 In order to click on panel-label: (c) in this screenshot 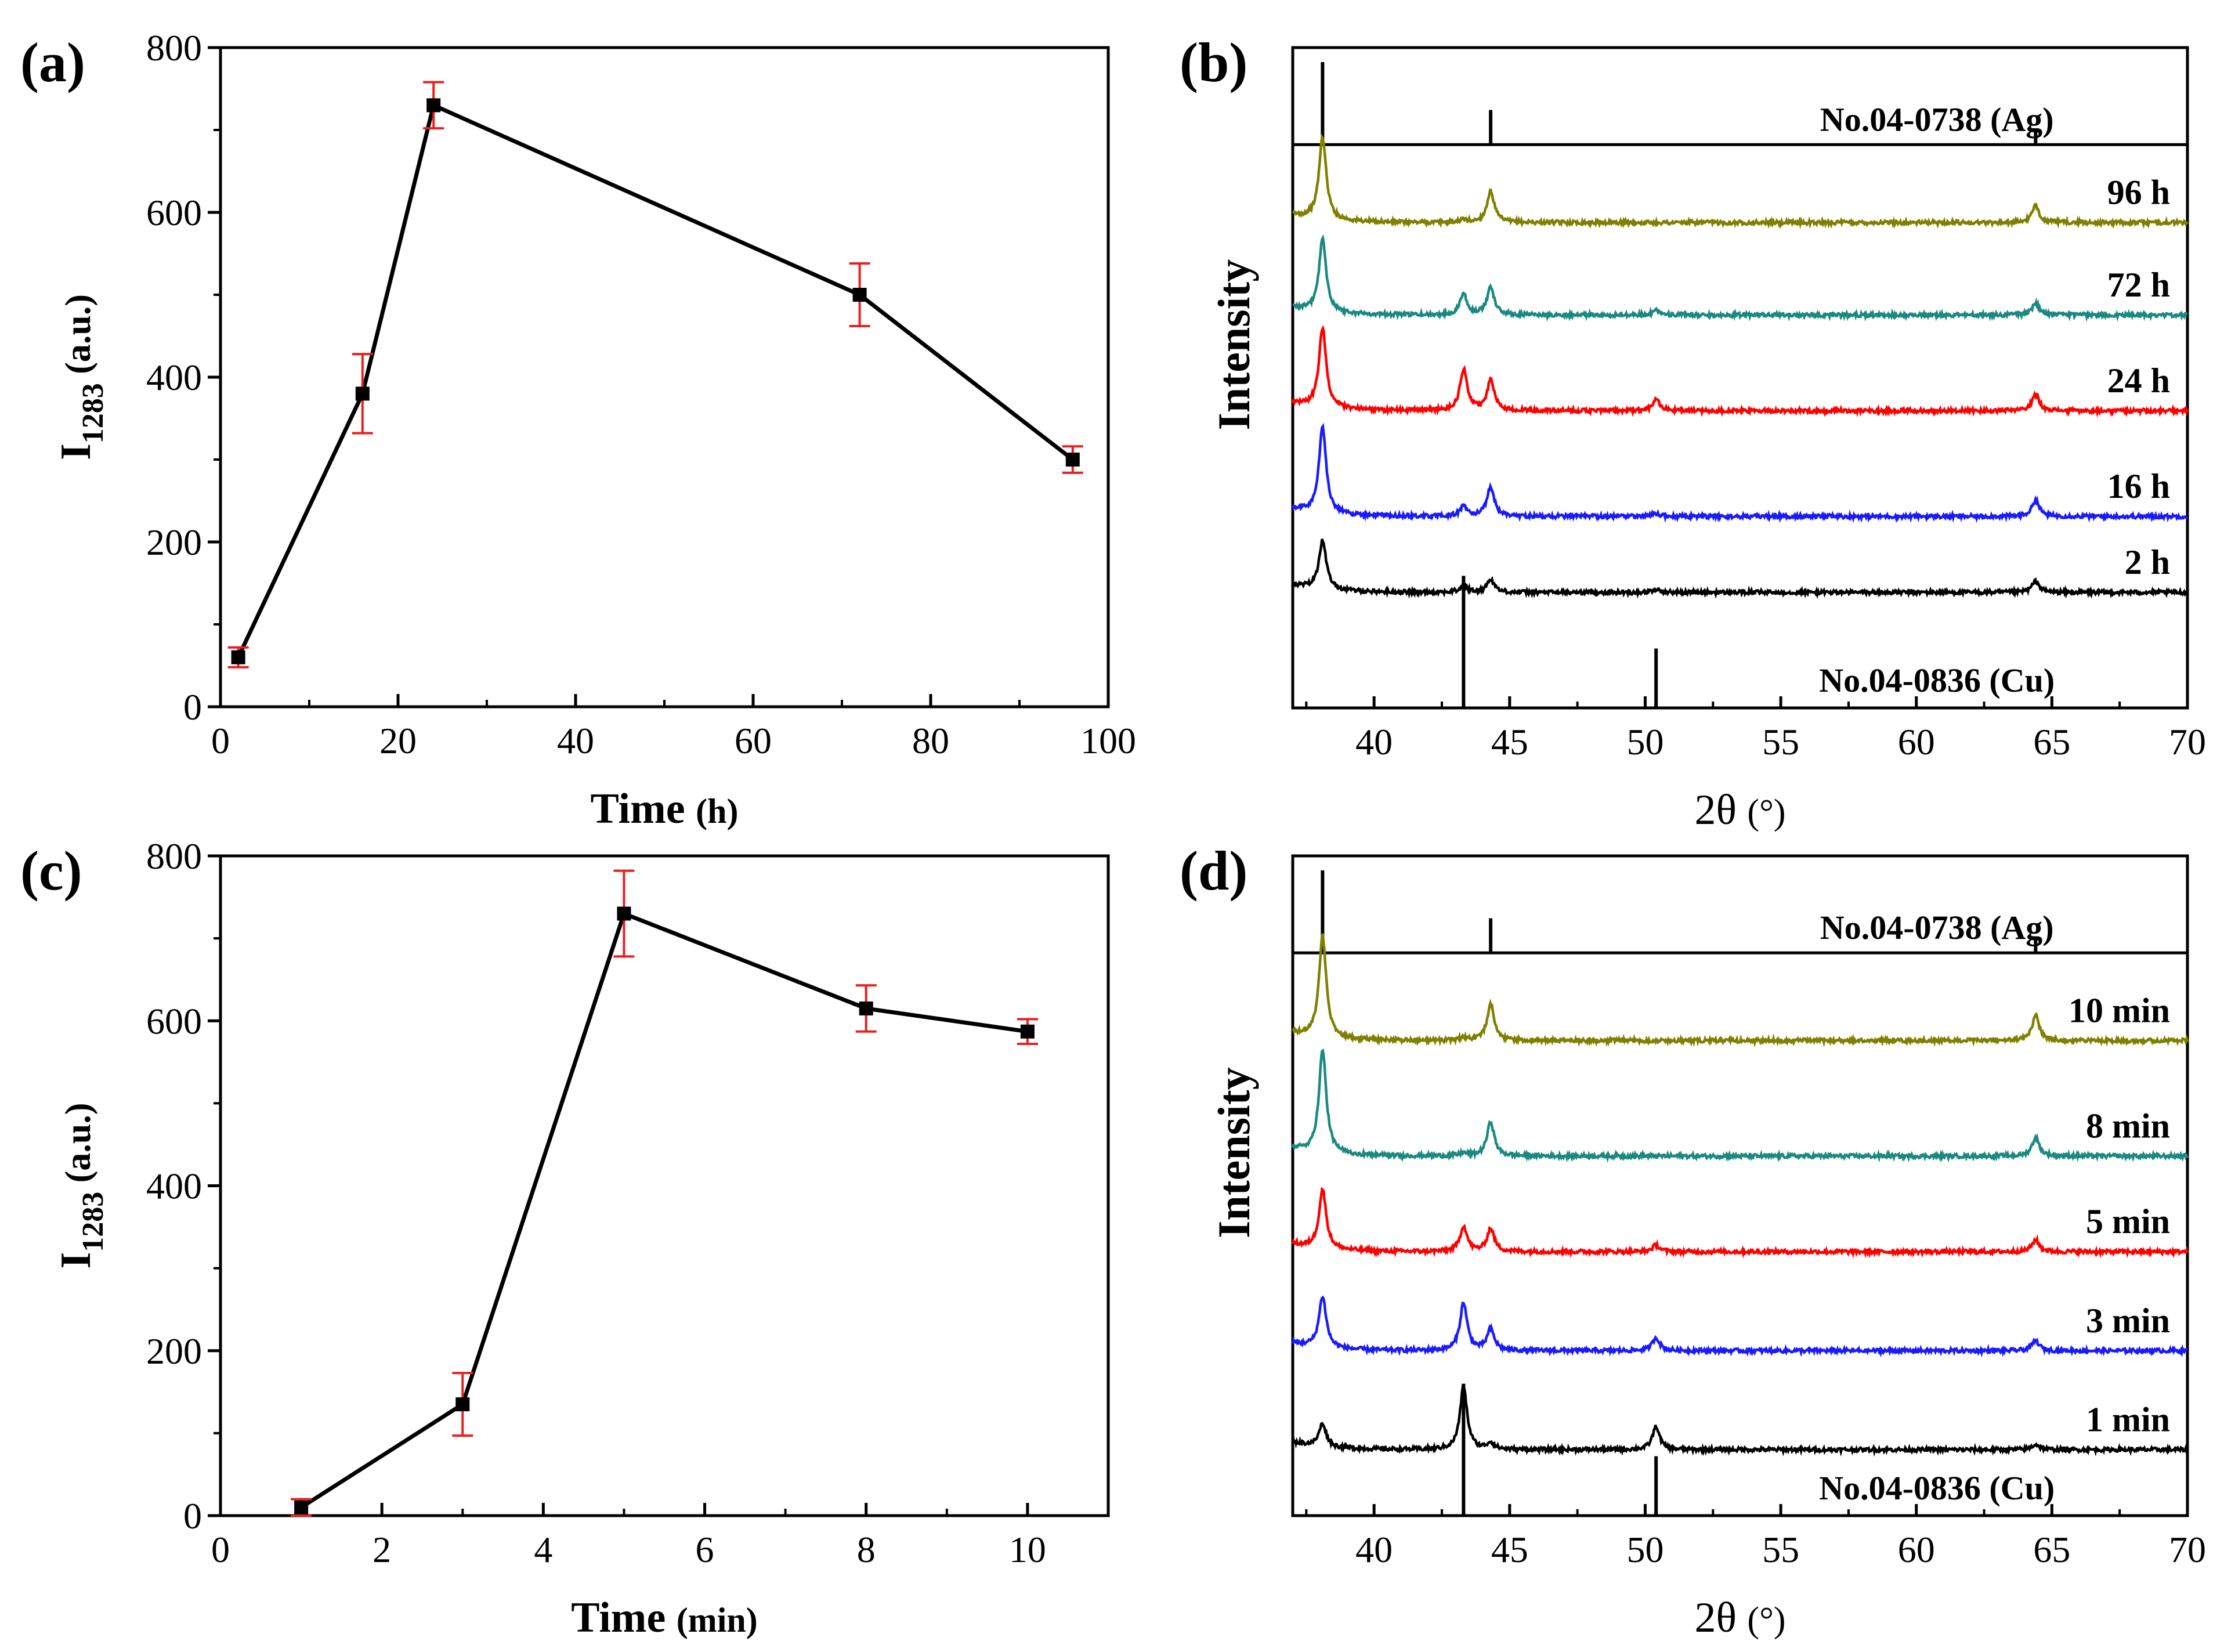, I will do `click(51, 871)`.